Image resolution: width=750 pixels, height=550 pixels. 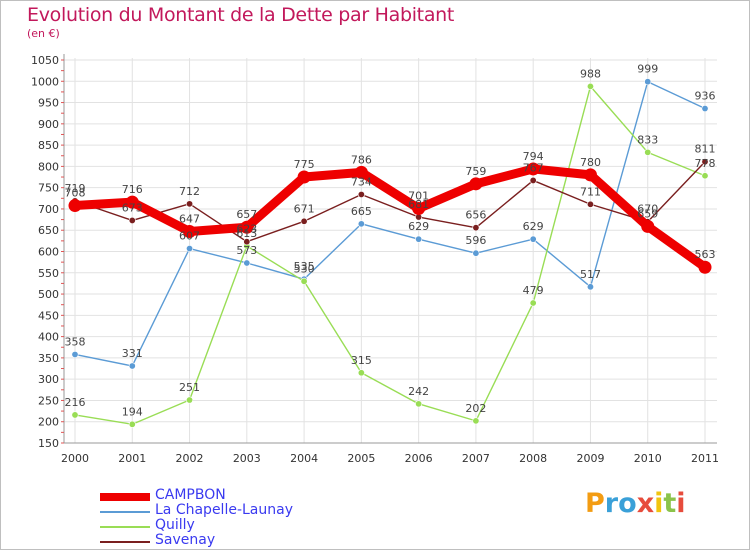 What do you see at coordinates (48, 188) in the screenshot?
I see `y-tick-label: 750` at bounding box center [48, 188].